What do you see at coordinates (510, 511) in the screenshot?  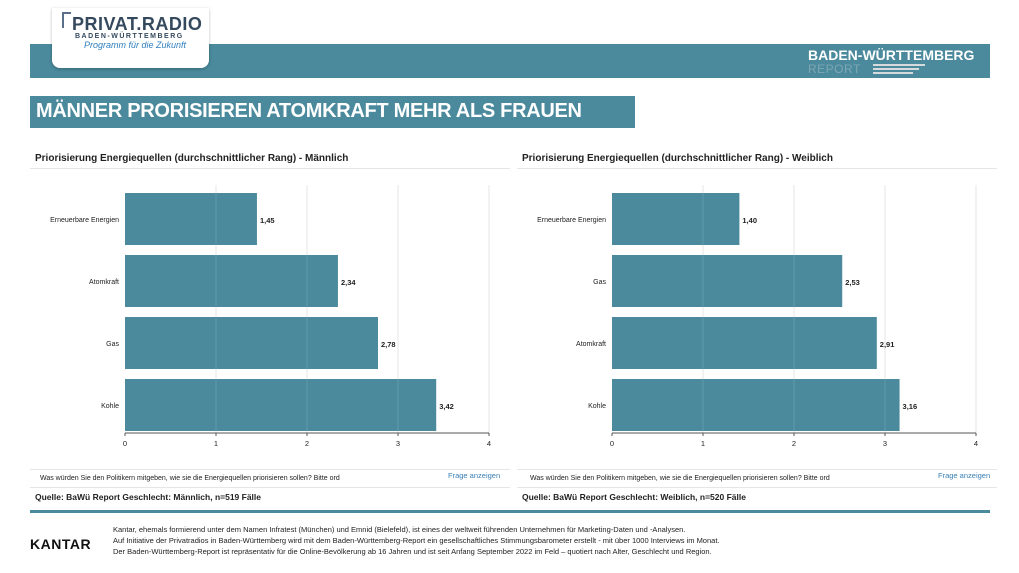 I see `footer-rule` at bounding box center [510, 511].